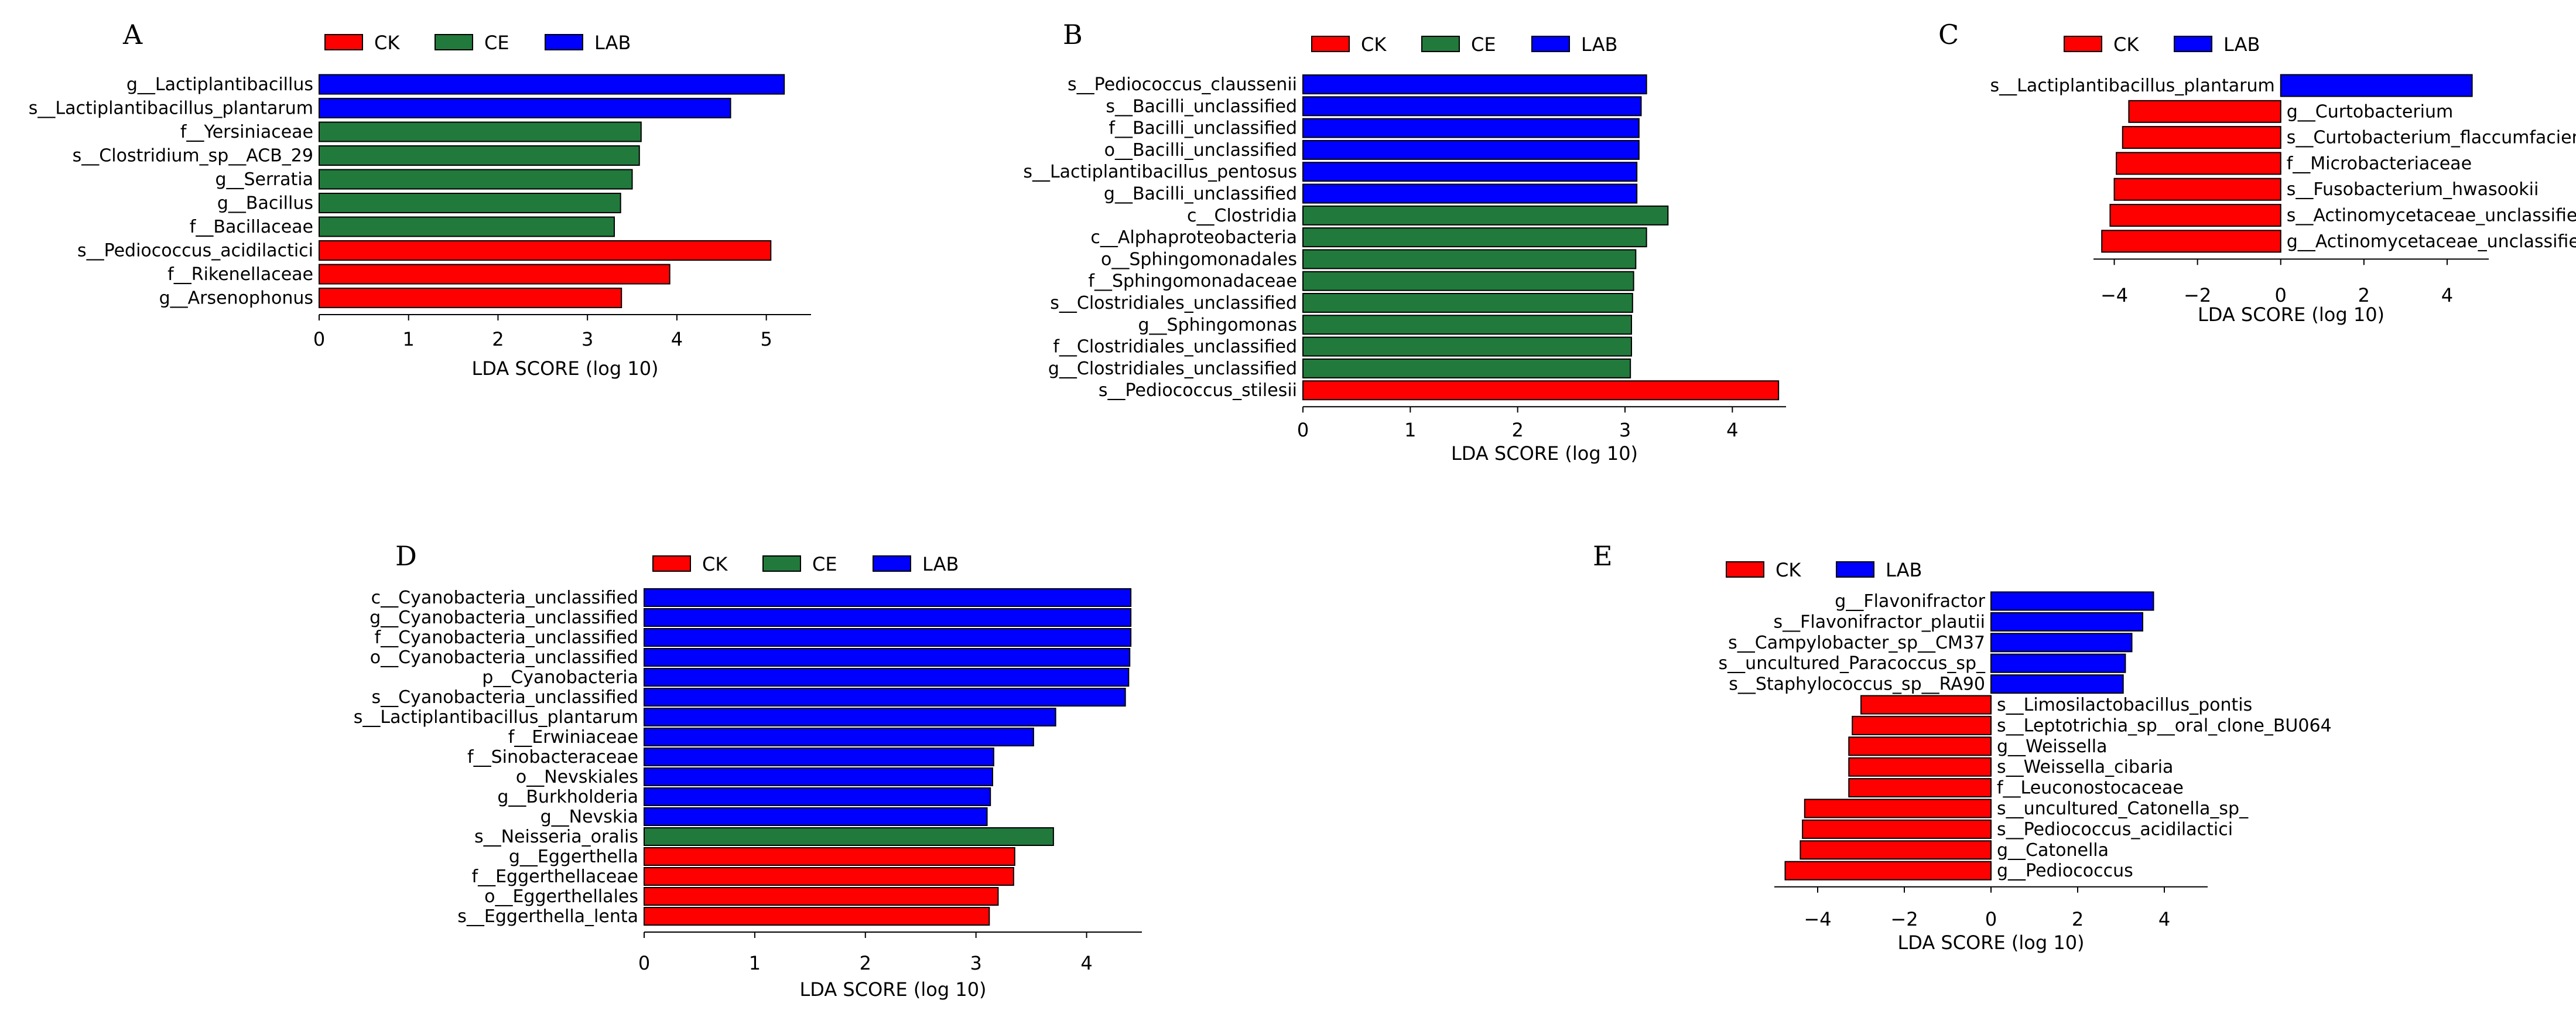  I want to click on panel-d-bar-s-cyanobacteria-unclassified, so click(885, 697).